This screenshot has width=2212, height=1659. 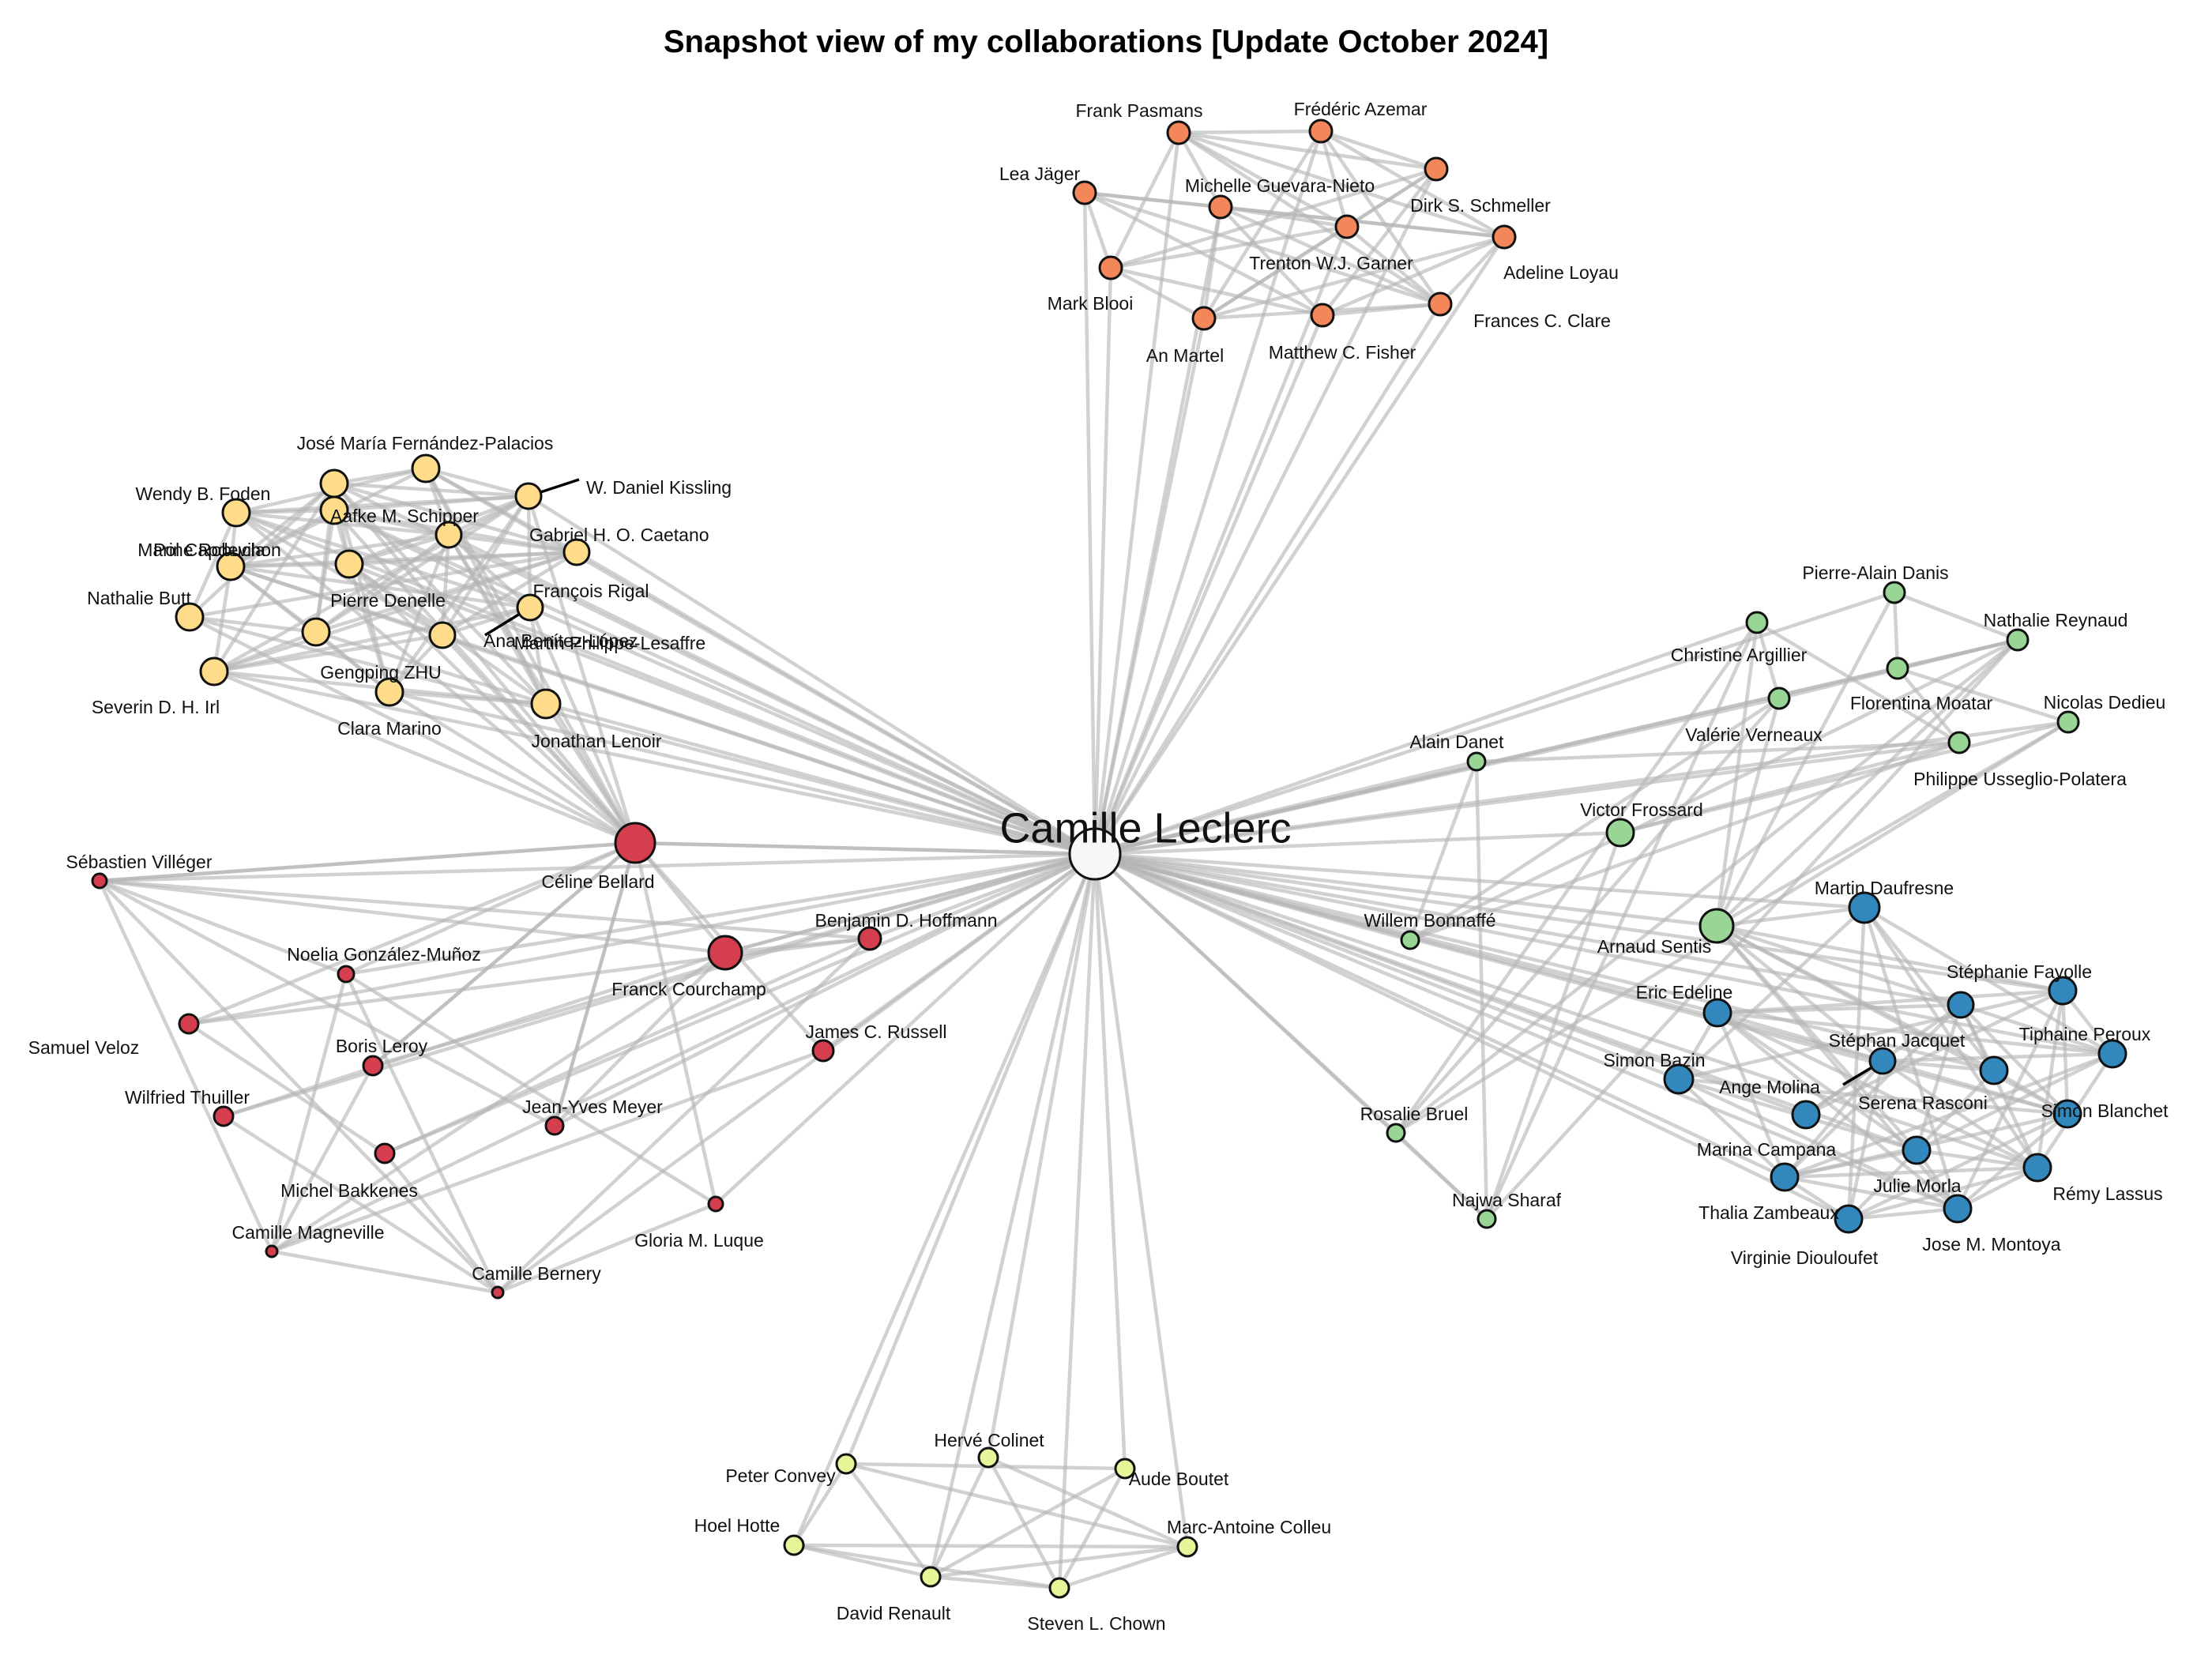 What do you see at coordinates (1111, 268) in the screenshot?
I see `node-mark-blooi` at bounding box center [1111, 268].